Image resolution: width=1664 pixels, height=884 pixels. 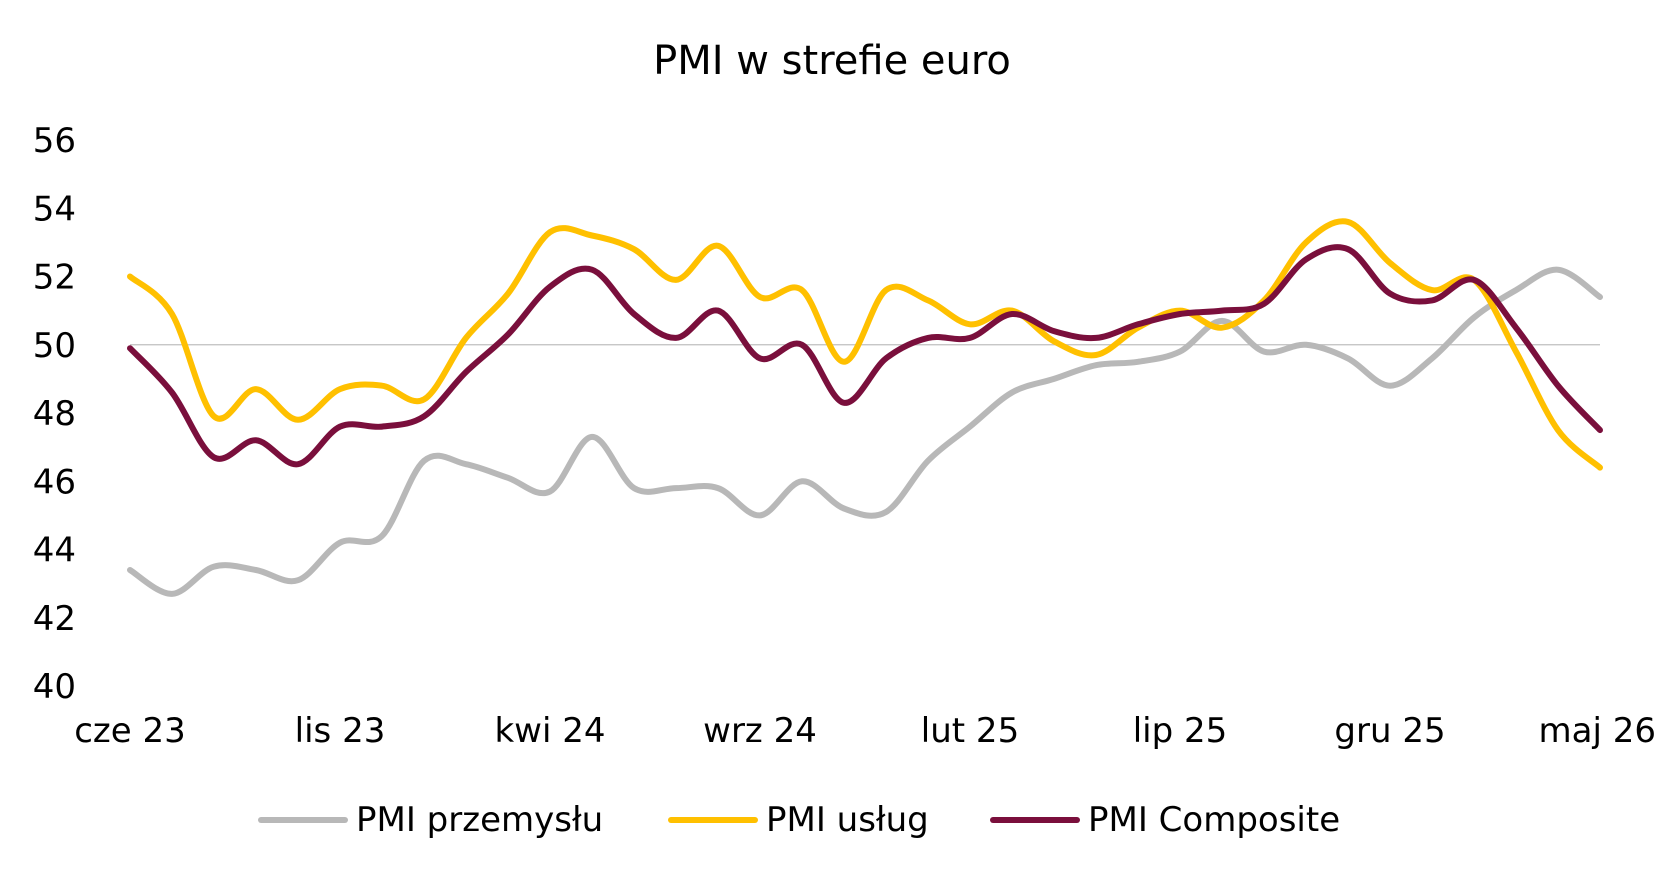 I want to click on legend-item: PMI Composite, so click(x=1165, y=820).